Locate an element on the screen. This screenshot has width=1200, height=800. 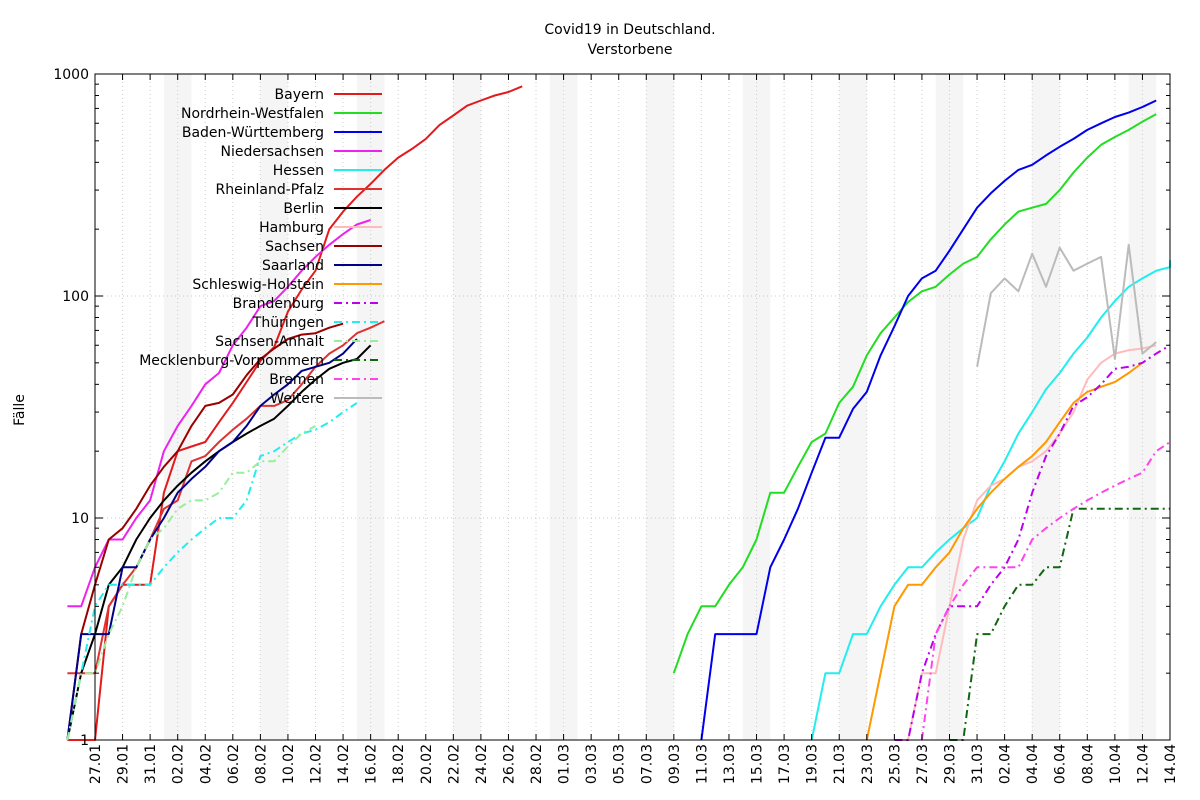
legend-label: Hamburg is located at coordinates (291, 228).